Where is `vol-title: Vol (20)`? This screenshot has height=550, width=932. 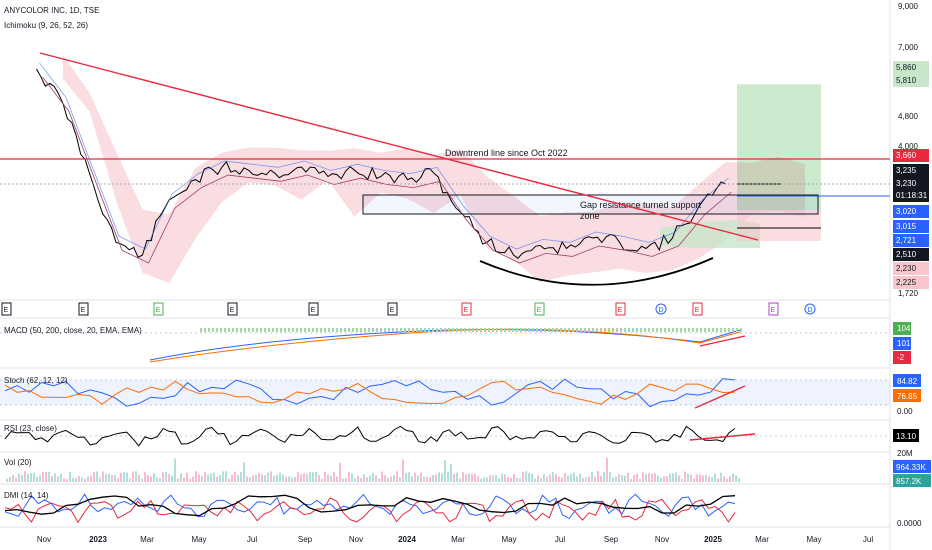
vol-title: Vol (20) is located at coordinates (18, 462).